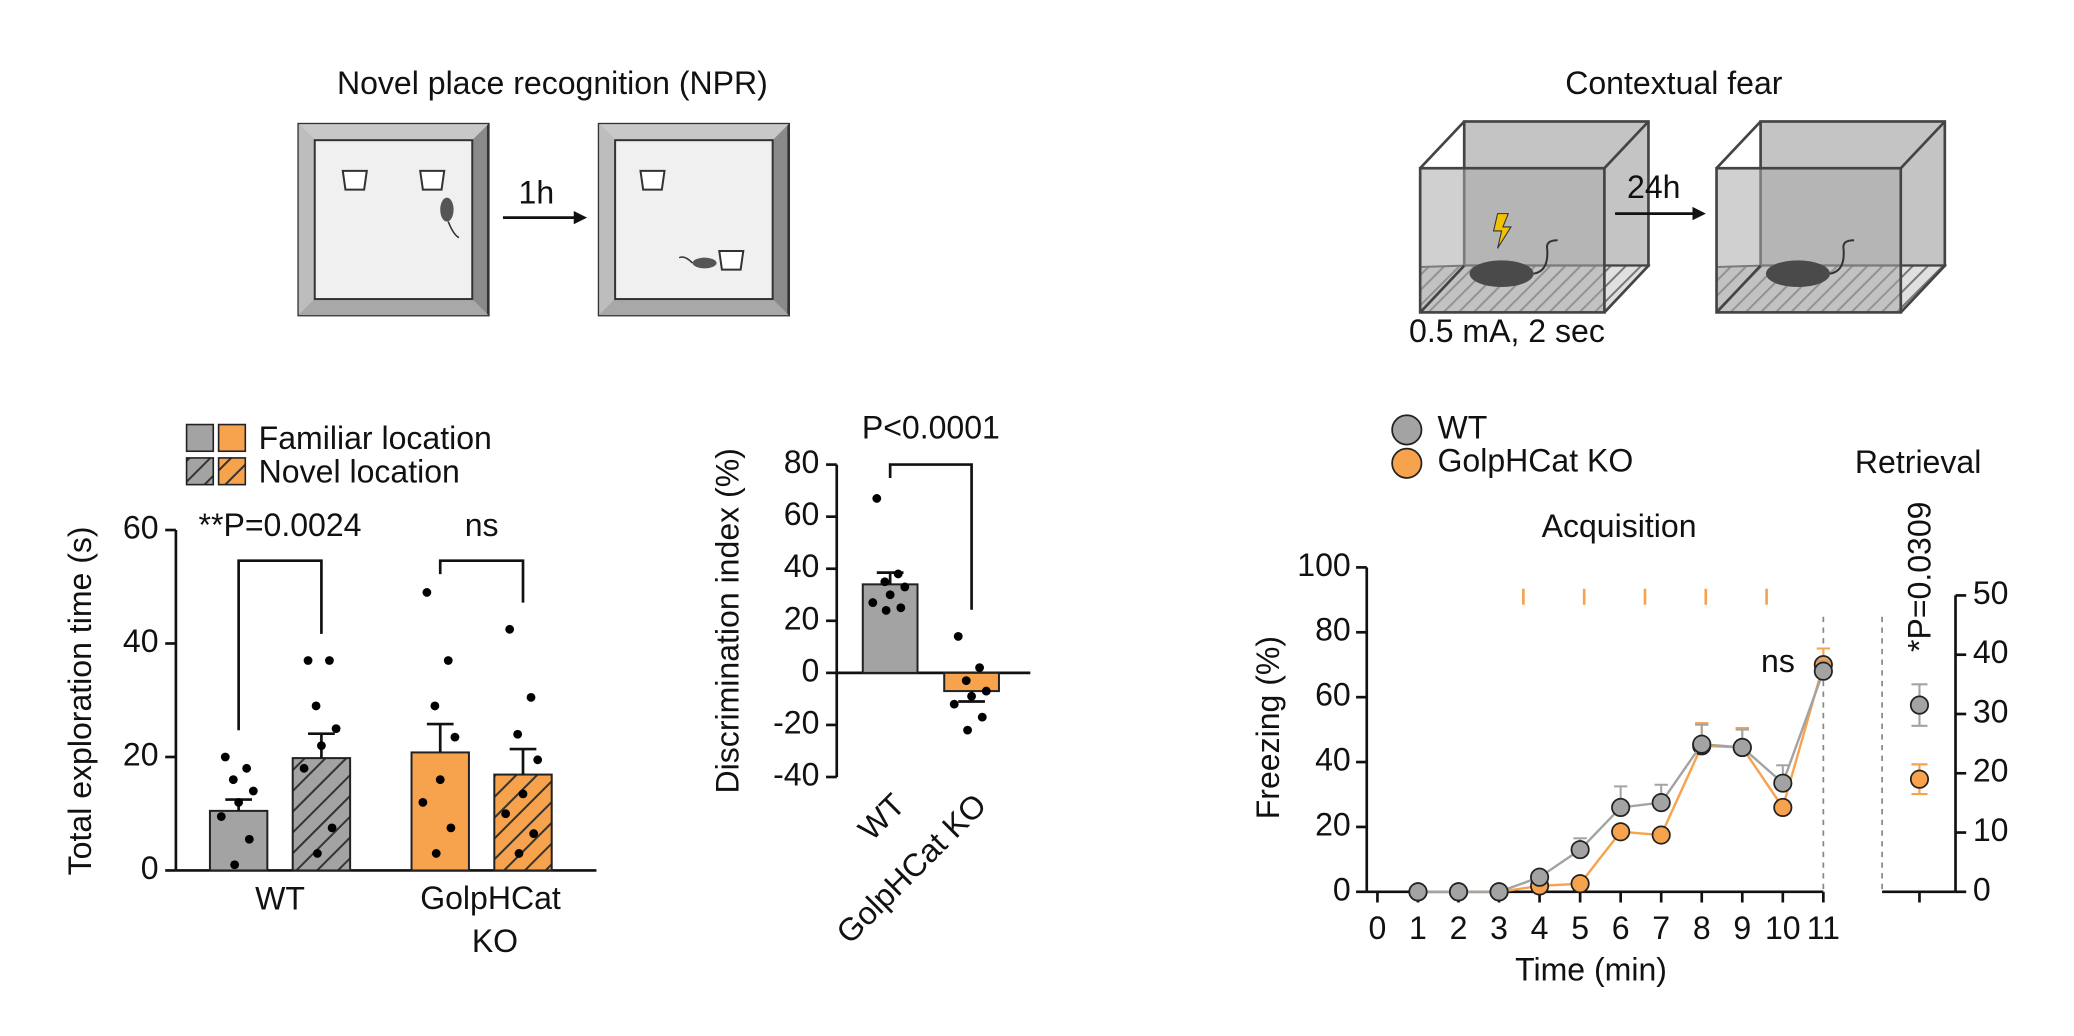 The height and width of the screenshot is (1036, 2074). Describe the element at coordinates (1783, 928) in the screenshot. I see `x-tick-label: 10` at that location.